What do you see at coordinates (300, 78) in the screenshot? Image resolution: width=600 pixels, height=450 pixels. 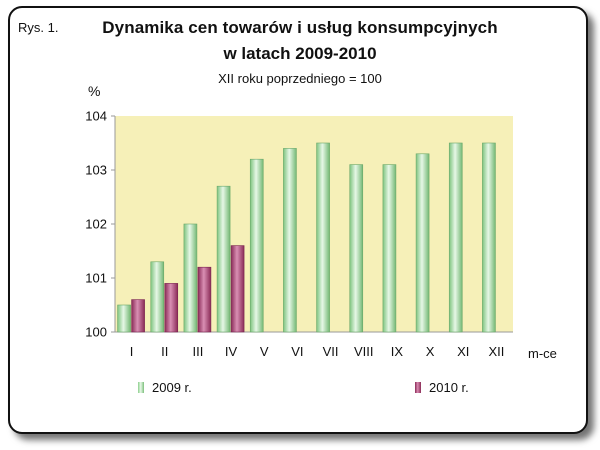 I see `chart-subtitle: XII roku poprzedniego = 100` at bounding box center [300, 78].